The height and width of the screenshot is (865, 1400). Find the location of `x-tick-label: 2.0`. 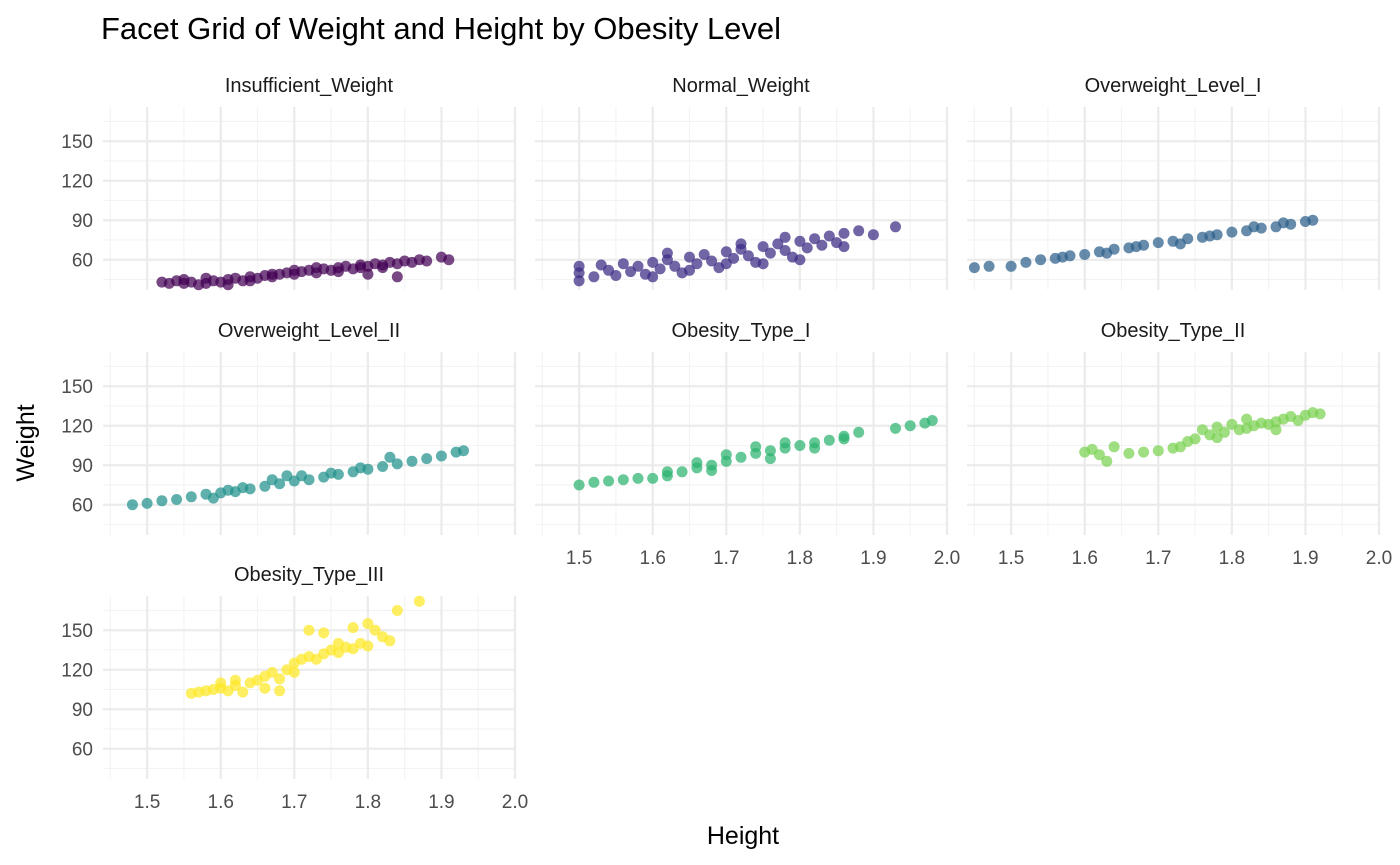

x-tick-label: 2.0 is located at coordinates (1379, 558).